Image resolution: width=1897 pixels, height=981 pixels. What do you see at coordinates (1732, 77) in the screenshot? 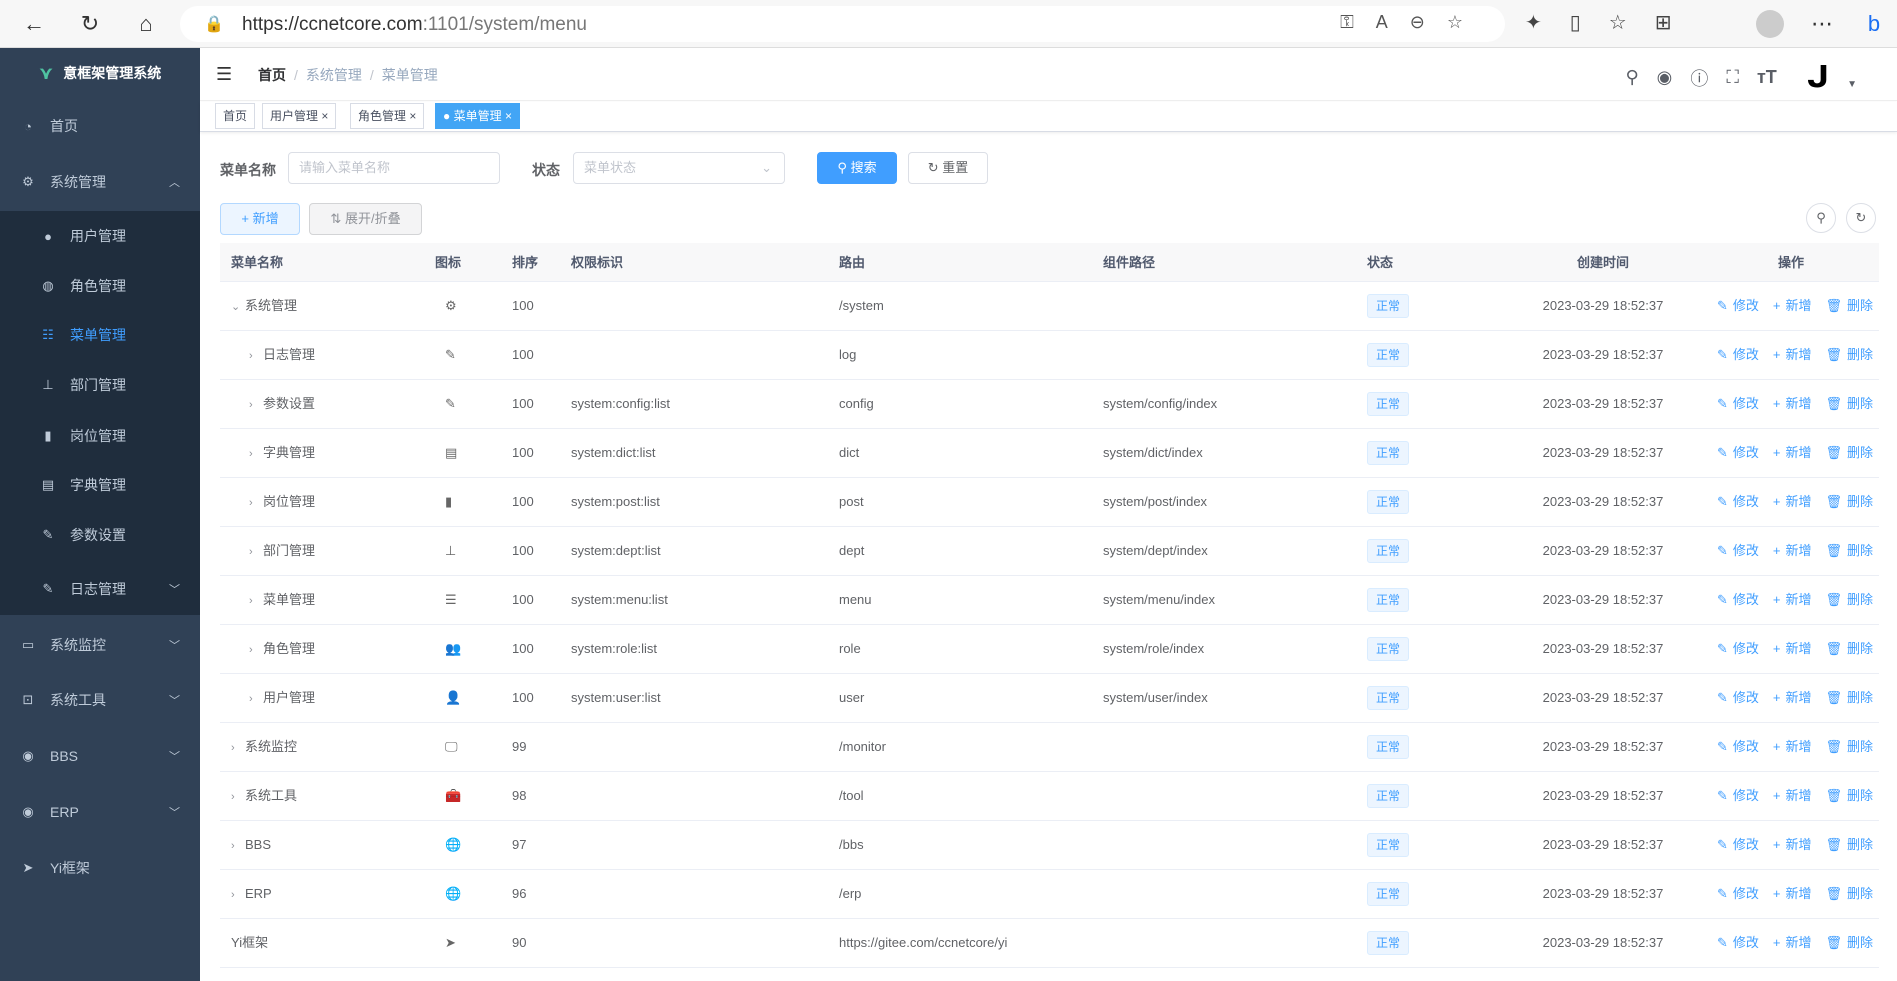
I see `fullscreen-icon: ⛶` at bounding box center [1732, 77].